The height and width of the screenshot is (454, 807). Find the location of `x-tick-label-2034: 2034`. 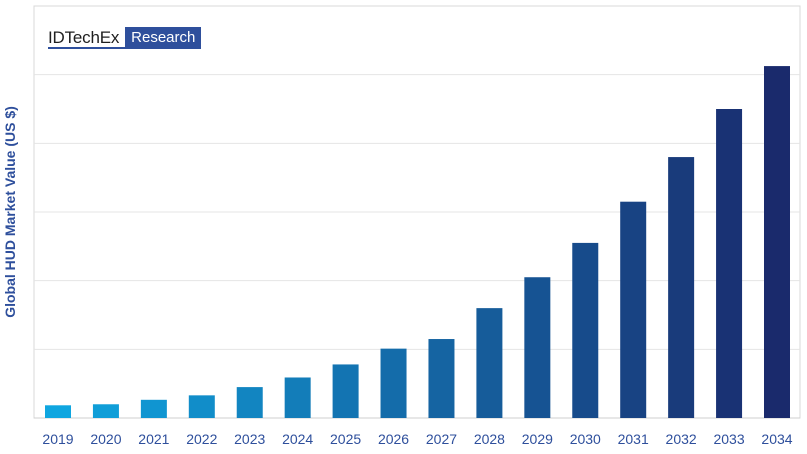

x-tick-label-2034: 2034 is located at coordinates (776, 439).